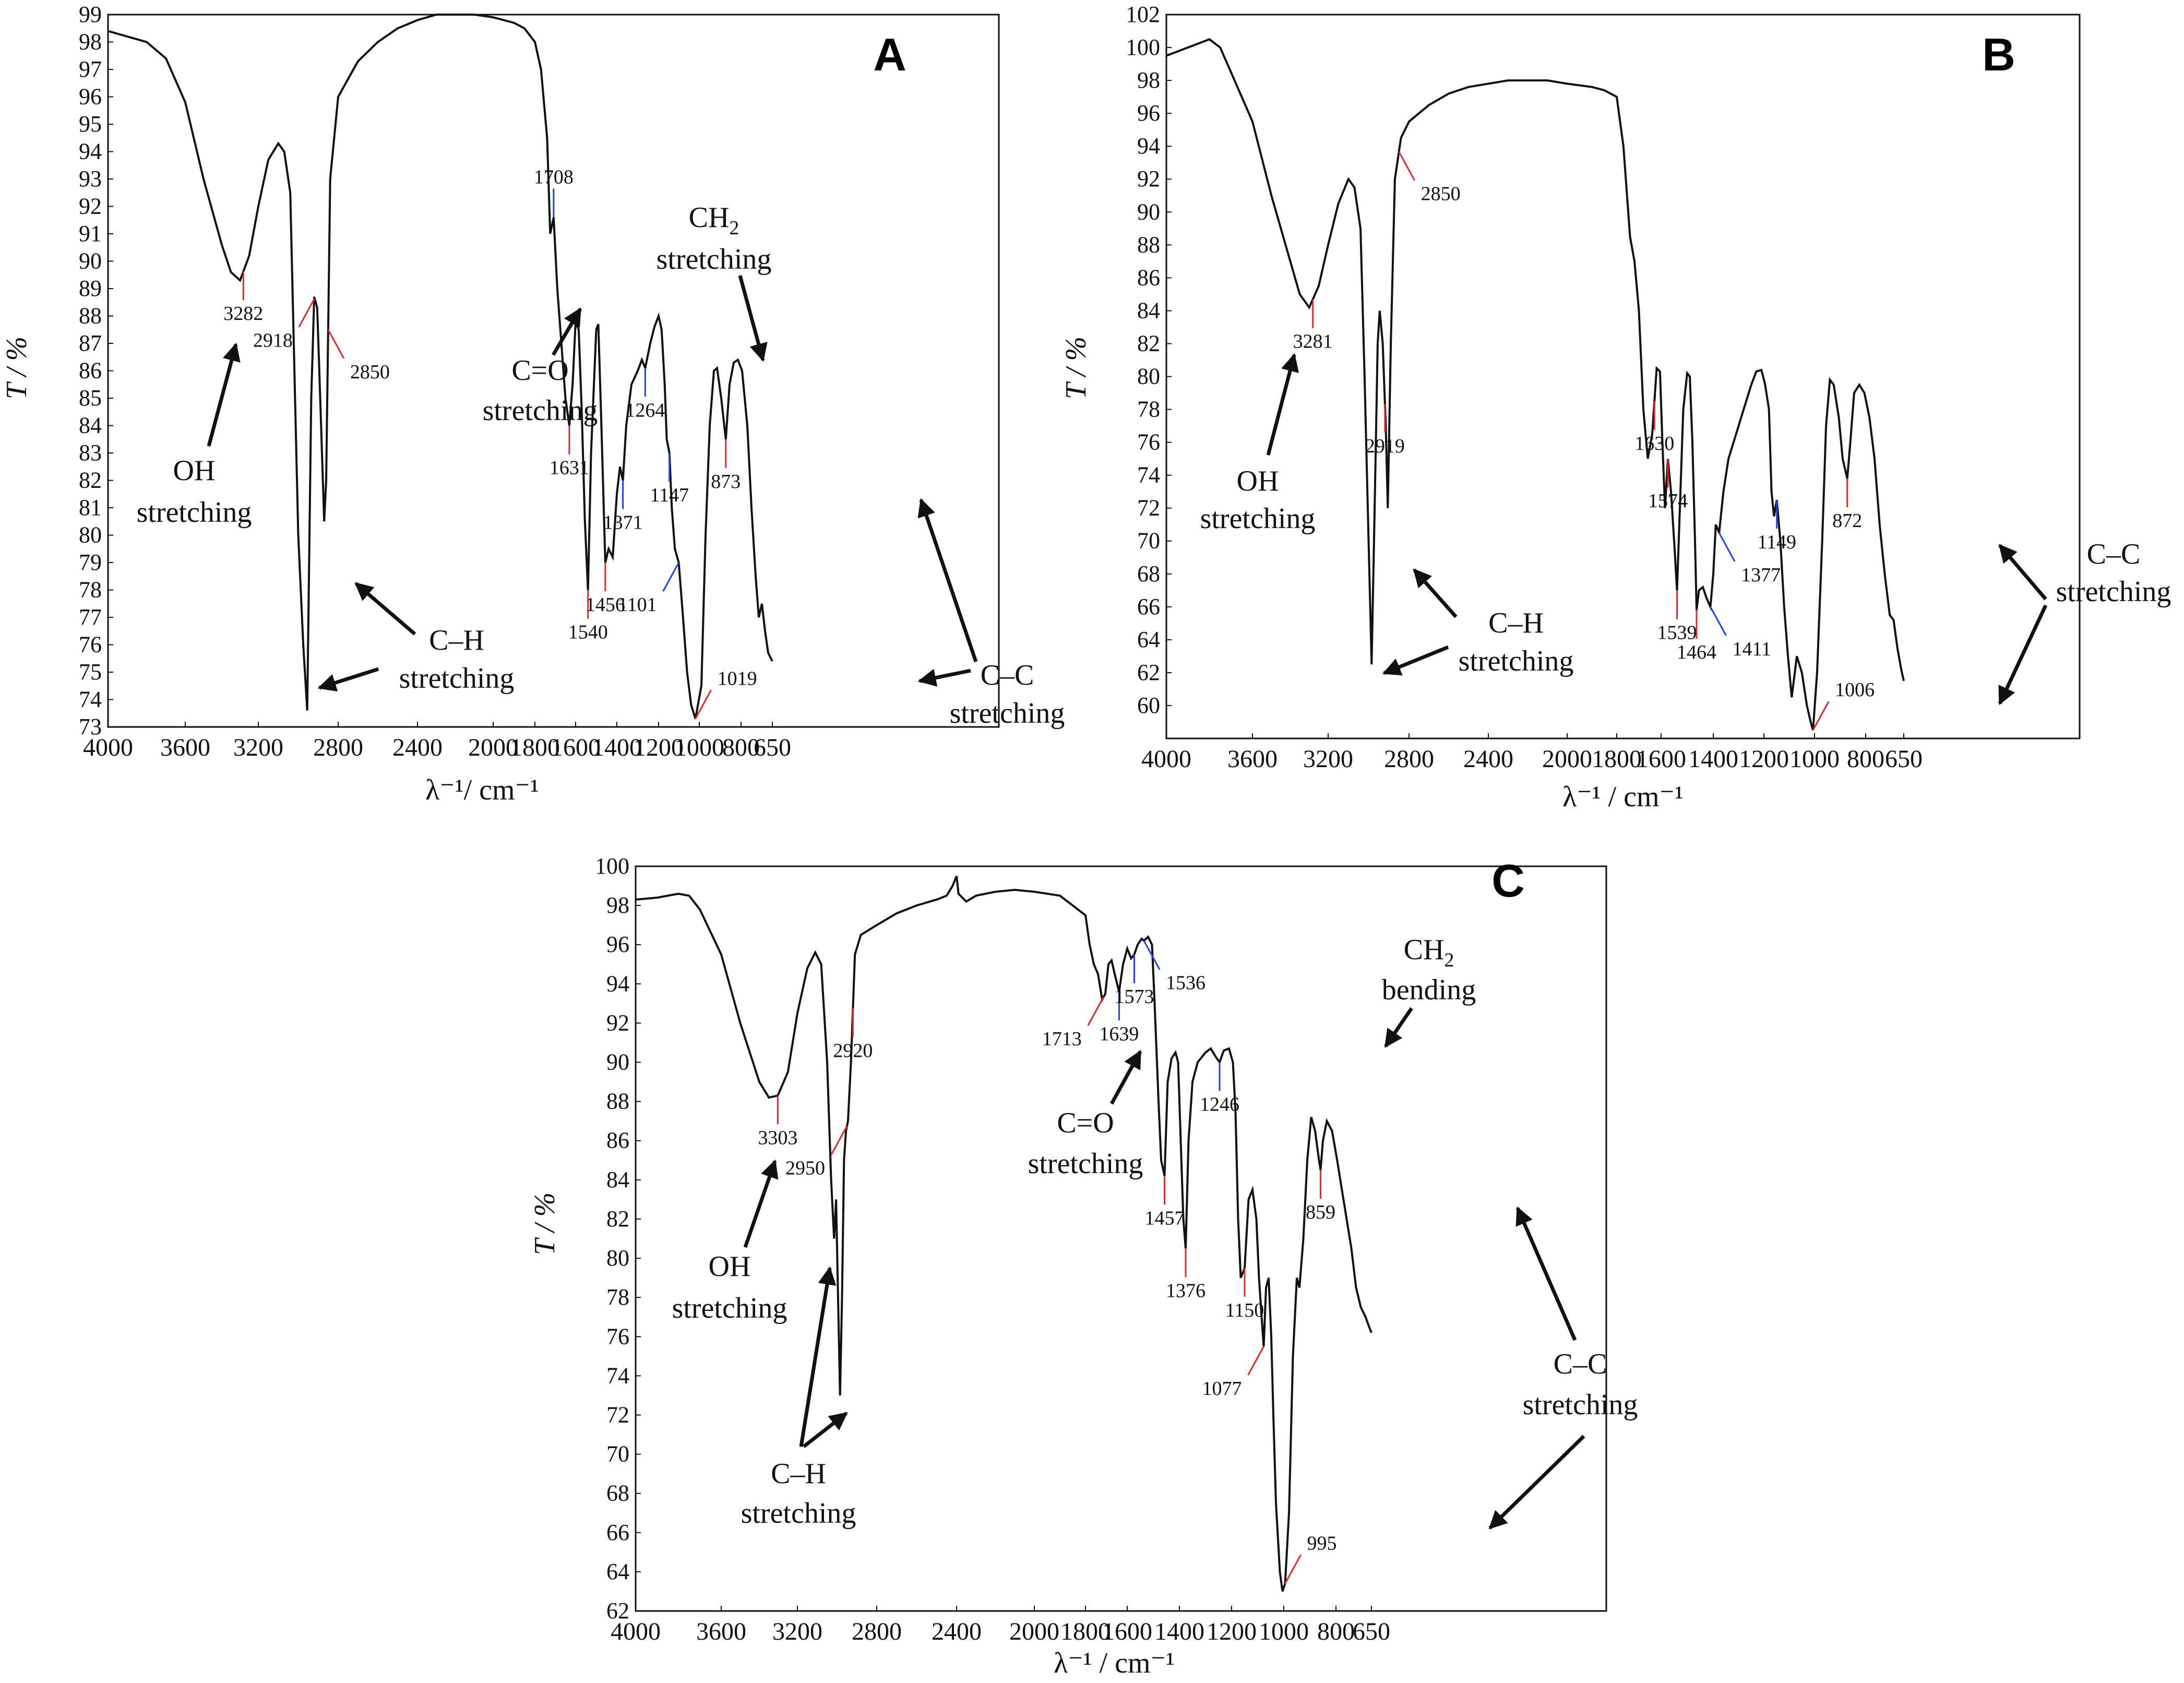 Image resolution: width=2184 pixels, height=1683 pixels. I want to click on spectrum-C-line, so click(1004, 1234).